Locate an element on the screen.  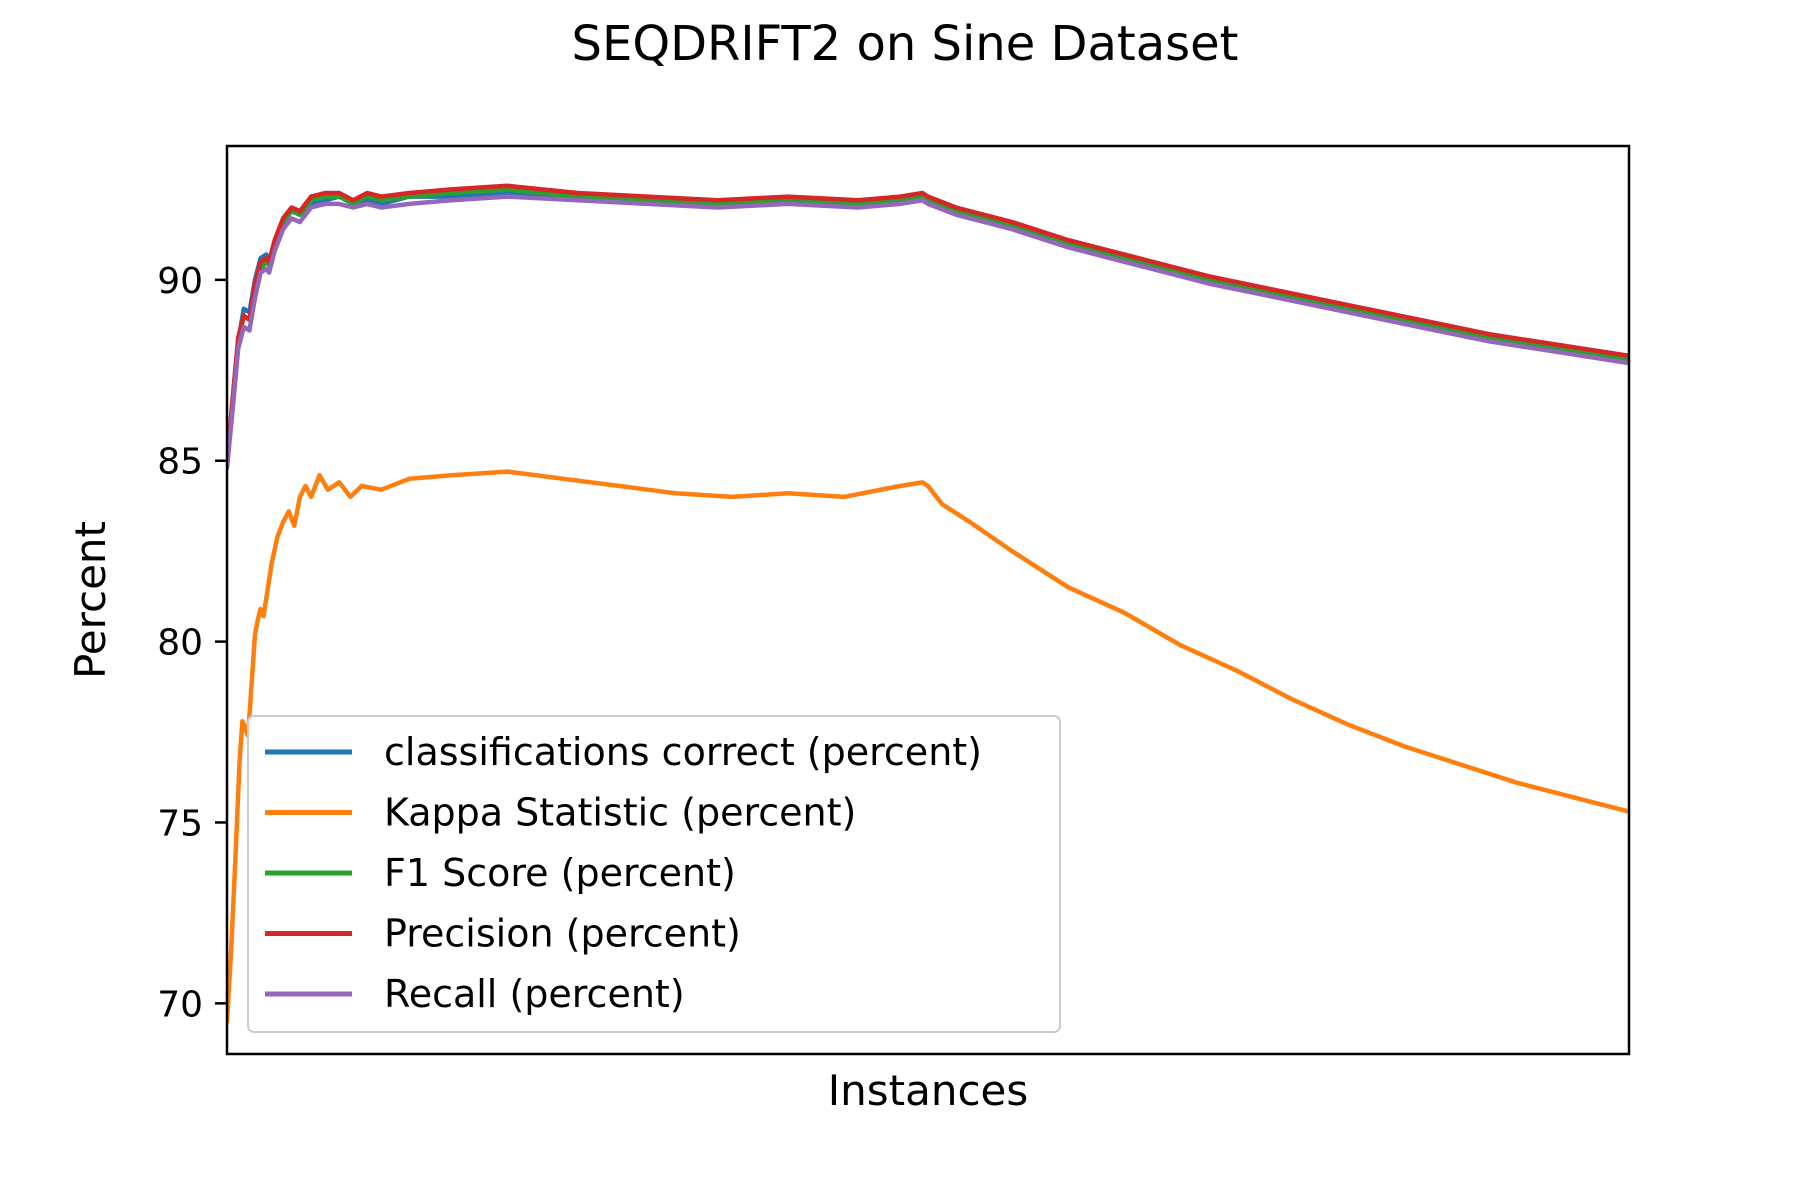
y-axis-ticks: 70 75 80 85 90 is located at coordinates (192, 643).